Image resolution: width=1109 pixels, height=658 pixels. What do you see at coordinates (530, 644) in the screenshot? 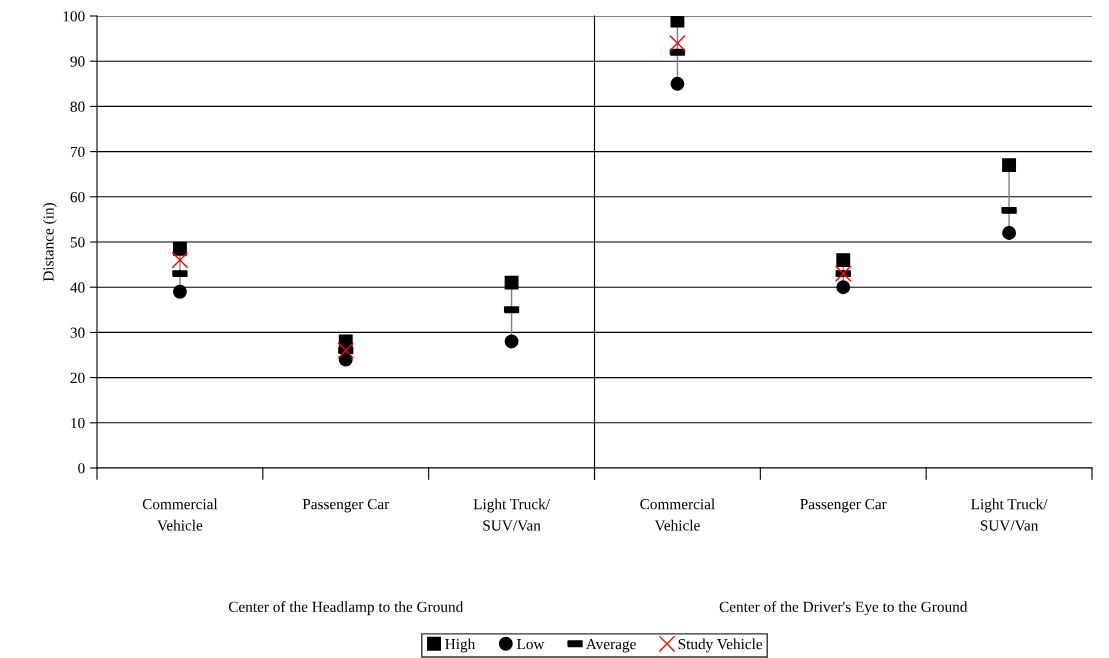
I see `legend-label: Low` at bounding box center [530, 644].